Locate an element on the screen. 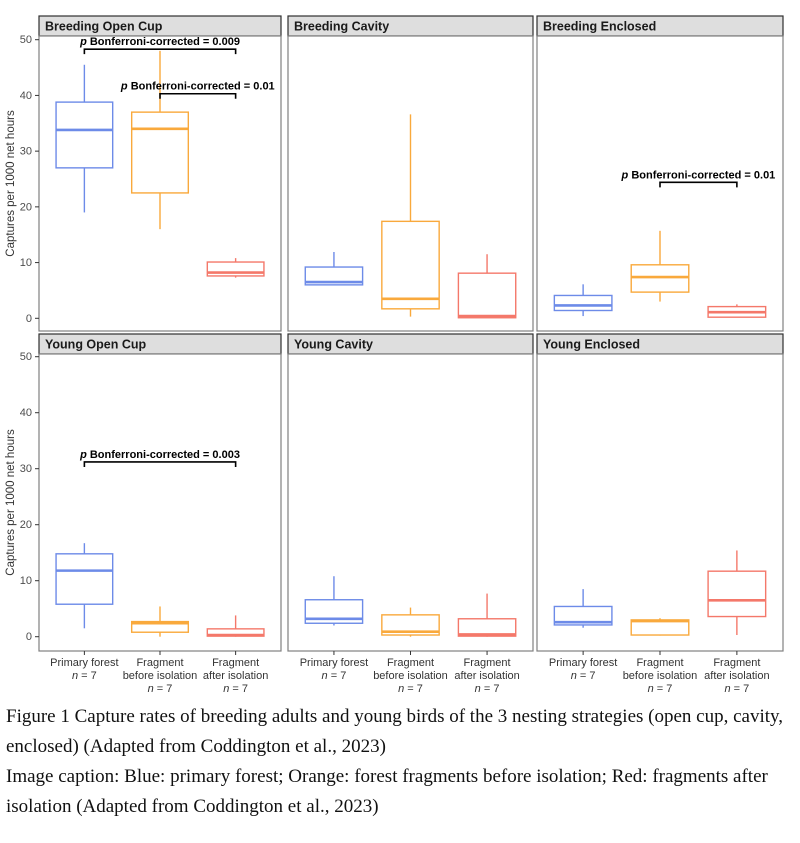 The image size is (800, 843). pvalue-label: p Bonferroni-corrected = 0.009 is located at coordinates (159, 42).